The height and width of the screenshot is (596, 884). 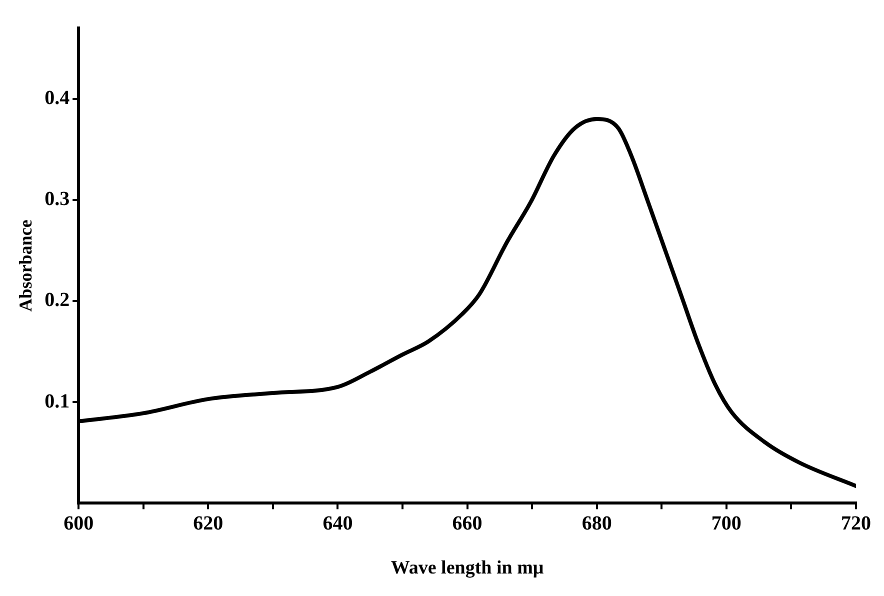 What do you see at coordinates (726, 523) in the screenshot?
I see `x-tick-label: 700` at bounding box center [726, 523].